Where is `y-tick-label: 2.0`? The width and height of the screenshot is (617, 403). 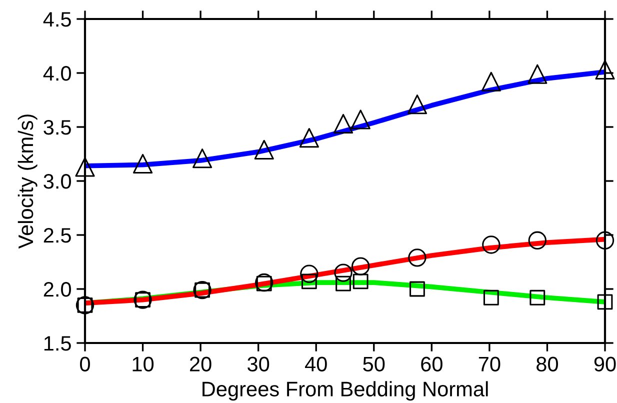 y-tick-label: 2.0 is located at coordinates (57, 289).